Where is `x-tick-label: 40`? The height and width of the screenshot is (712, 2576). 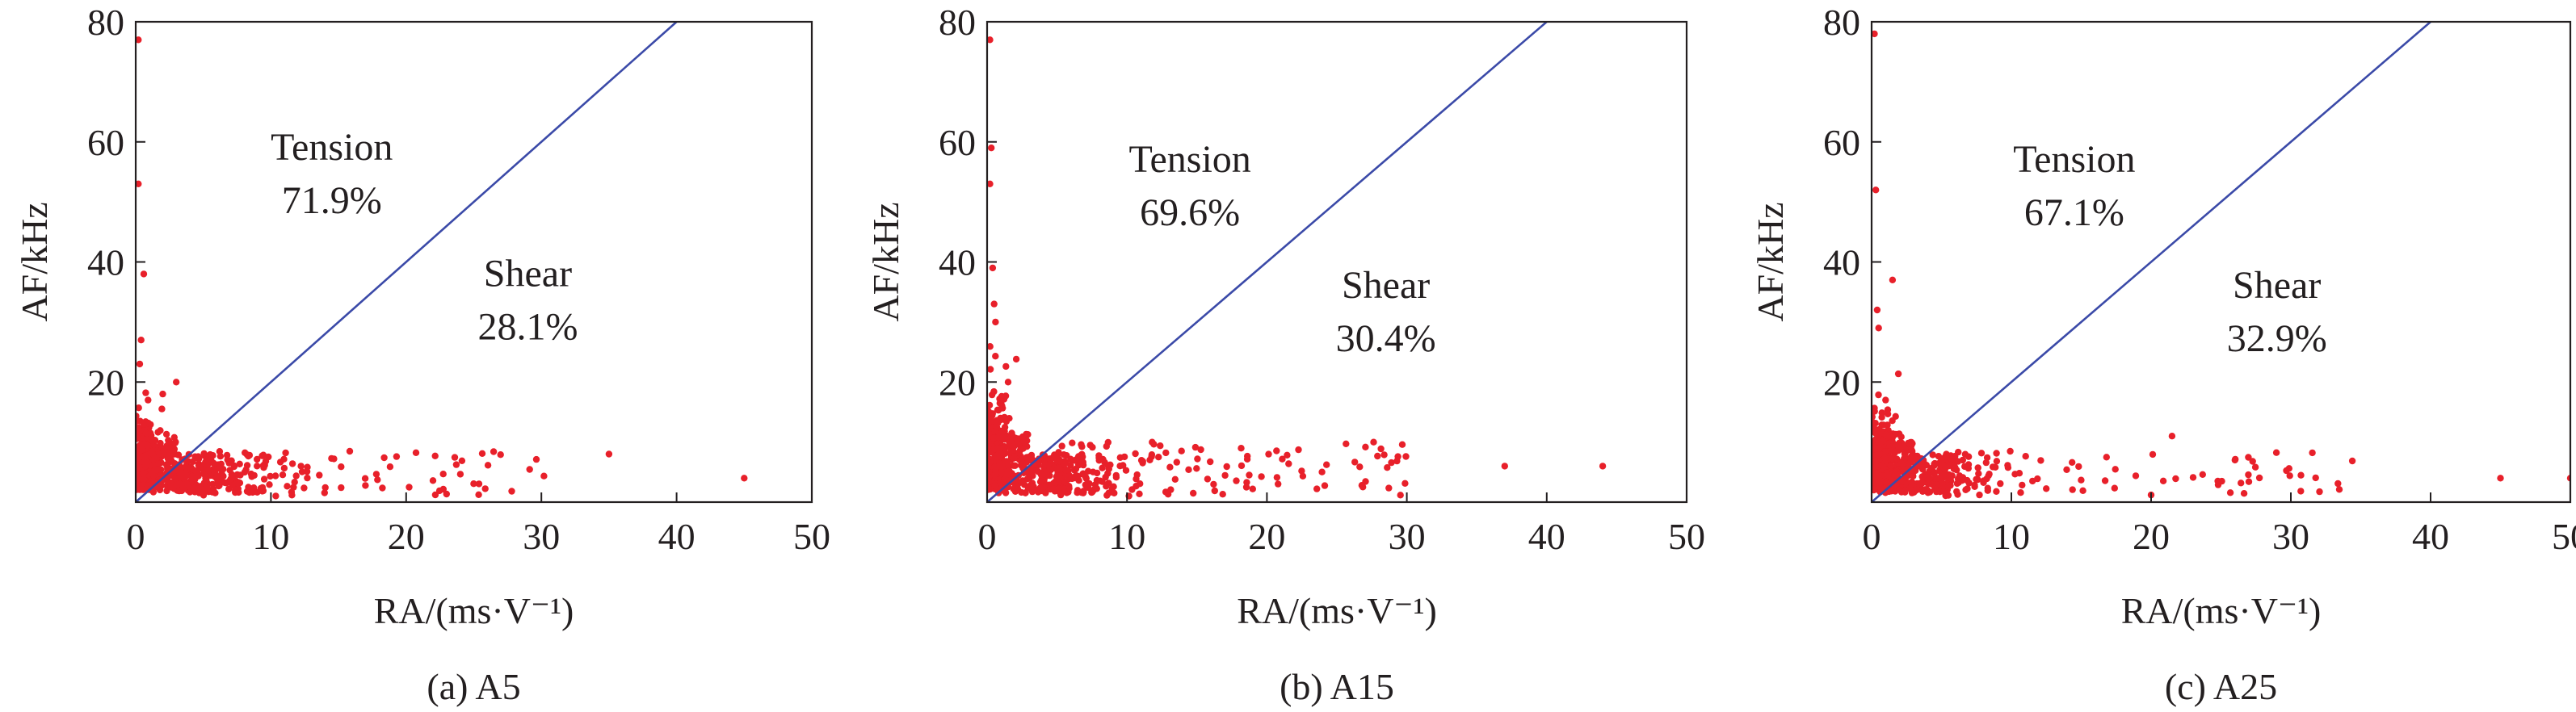 x-tick-label: 40 is located at coordinates (1547, 536).